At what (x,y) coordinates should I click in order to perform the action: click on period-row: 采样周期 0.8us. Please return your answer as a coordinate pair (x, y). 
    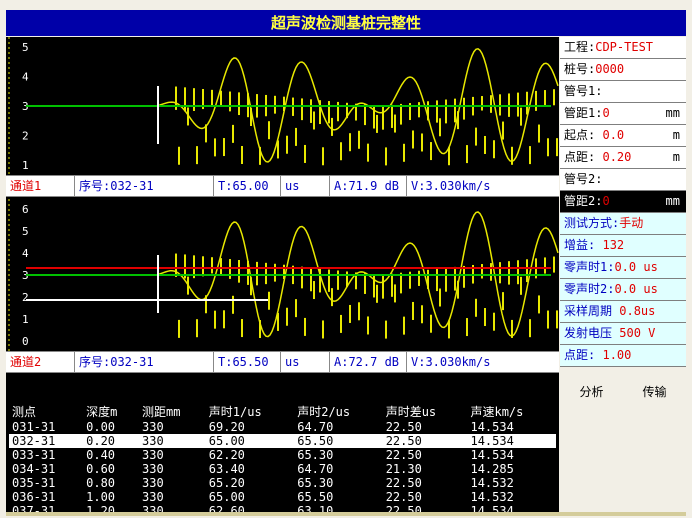
    Looking at the image, I should click on (623, 312).